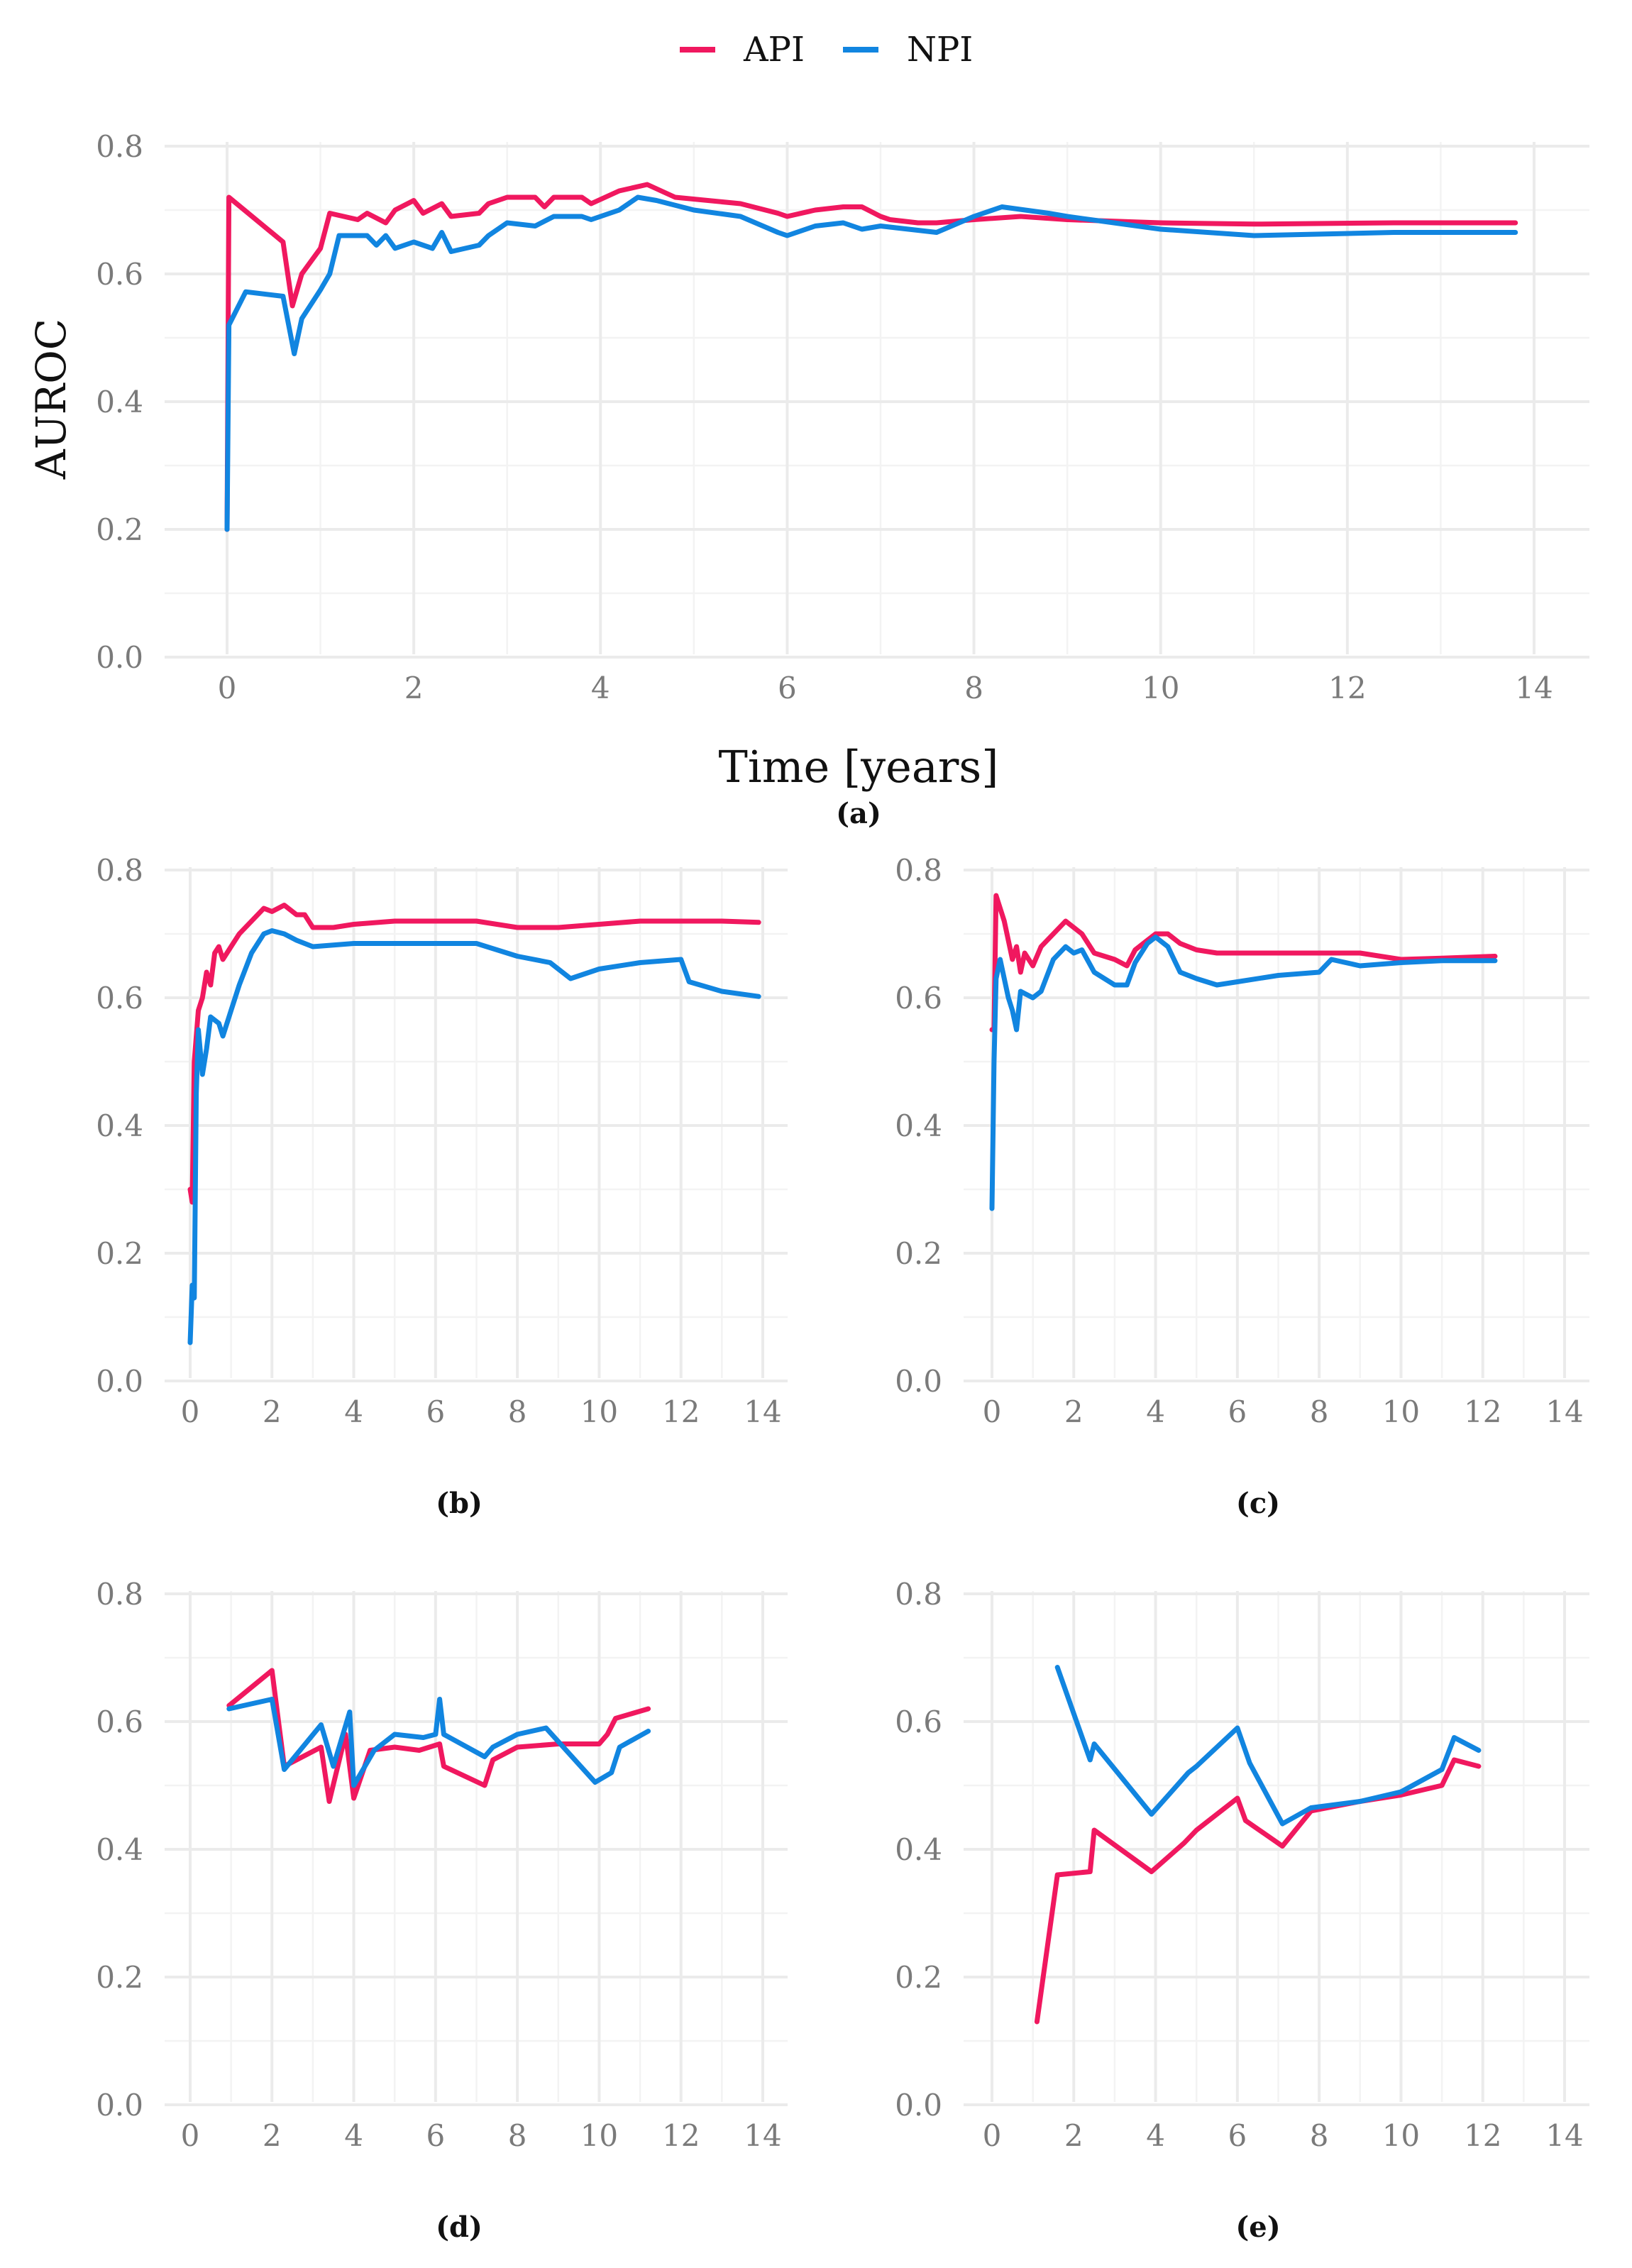 The height and width of the screenshot is (2268, 1632). What do you see at coordinates (1319, 1411) in the screenshot?
I see `panel-c-x-tick-label: 8` at bounding box center [1319, 1411].